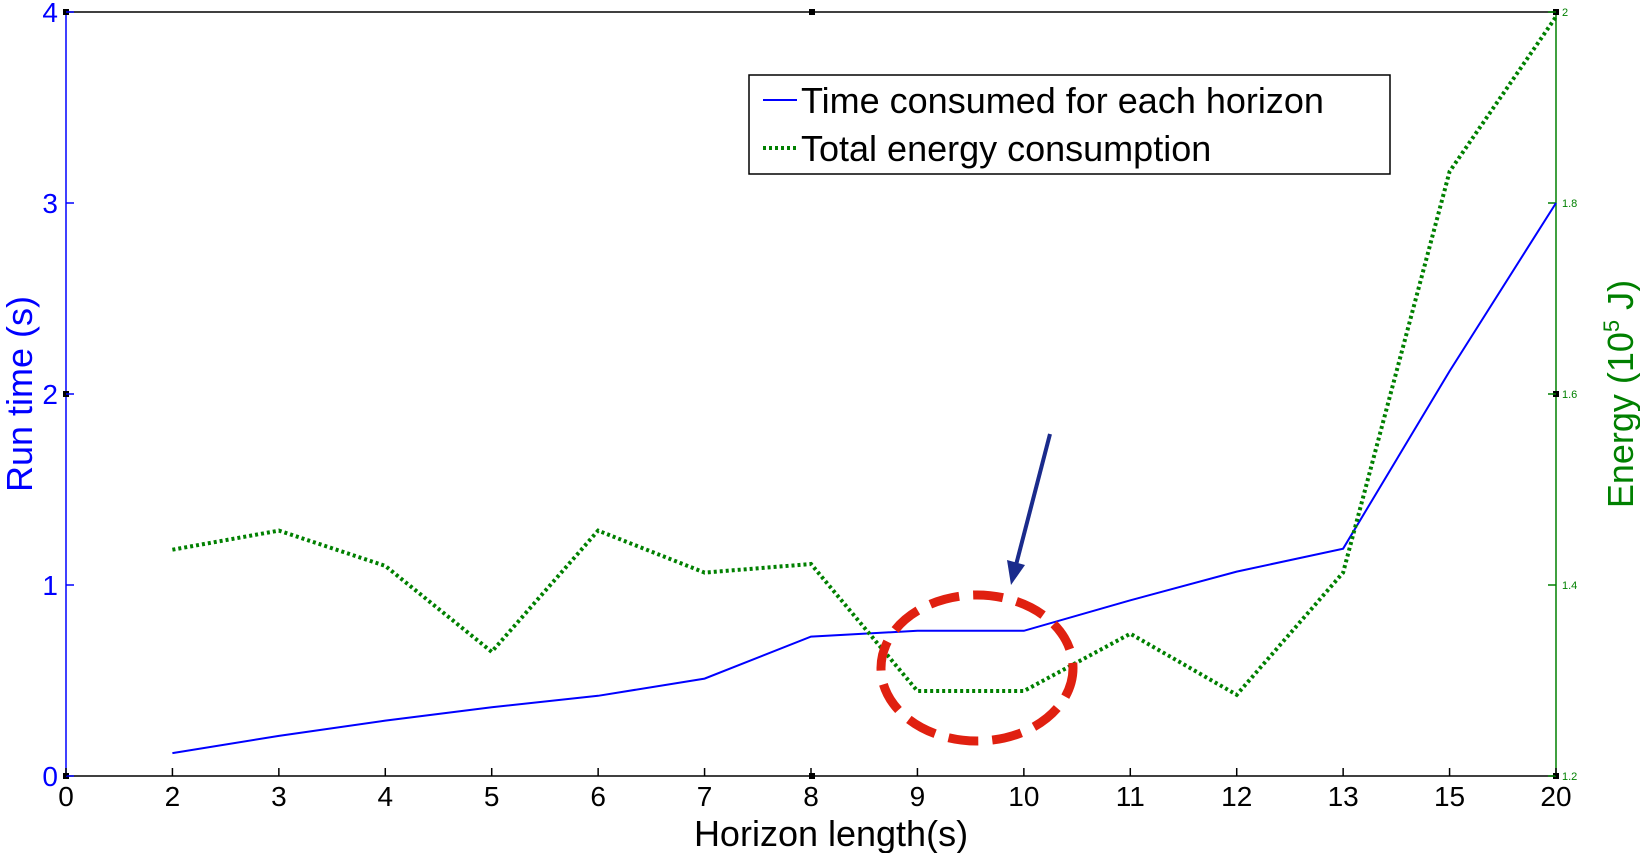  I want to click on right-tick-label: 1.4, so click(1569, 586).